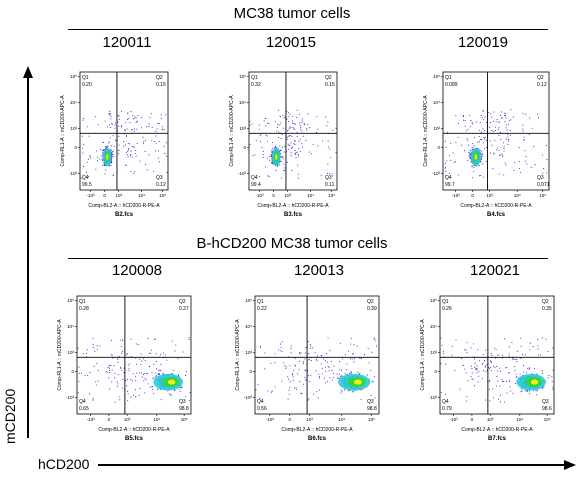 This screenshot has height=482, width=584. What do you see at coordinates (256, 85) in the screenshot?
I see `q1-value: 0.32` at bounding box center [256, 85].